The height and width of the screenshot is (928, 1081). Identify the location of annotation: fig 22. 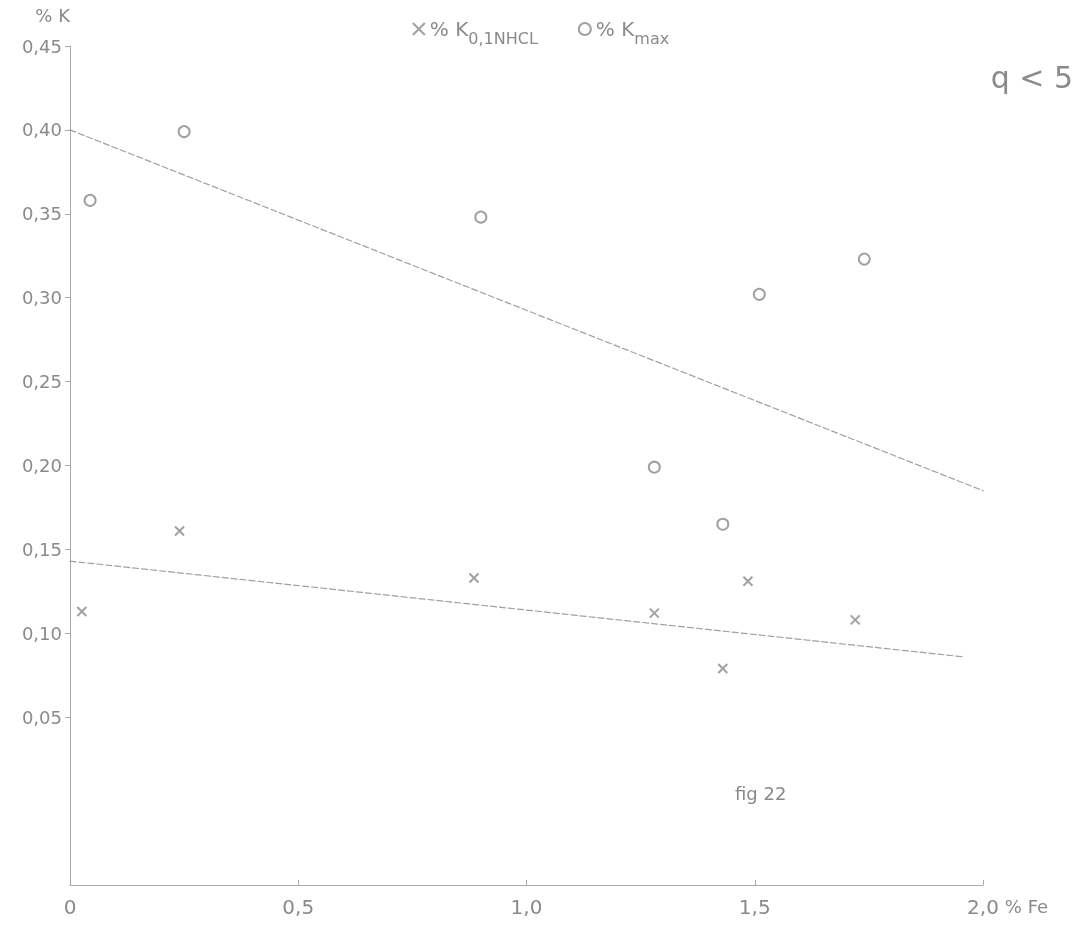
(761, 793).